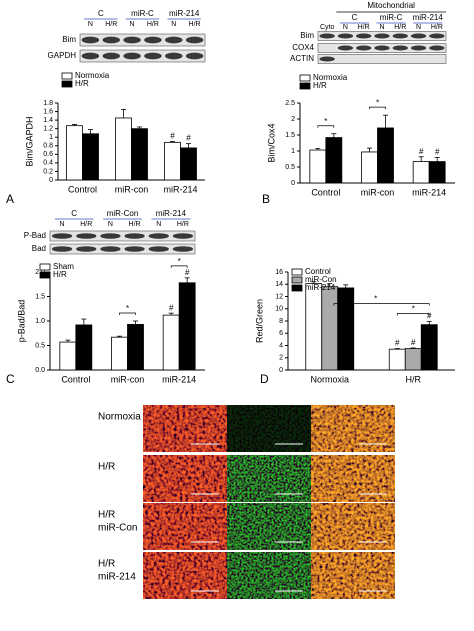 The image size is (474, 631). What do you see at coordinates (327, 27) in the screenshot?
I see `lane-label: Cyto` at bounding box center [327, 27].